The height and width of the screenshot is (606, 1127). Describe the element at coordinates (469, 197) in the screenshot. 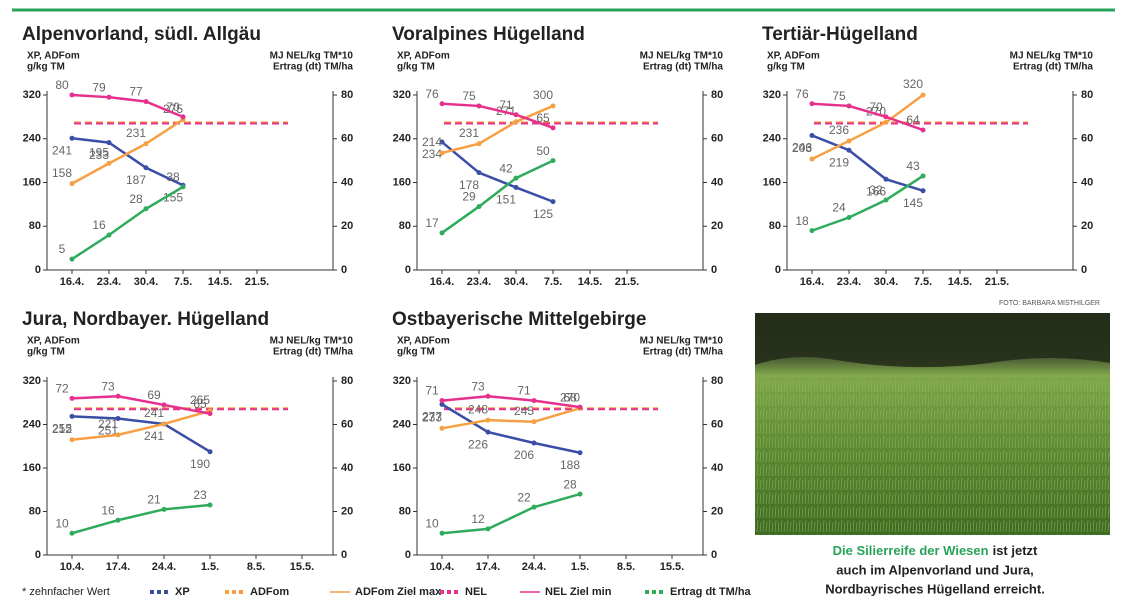

I see `data-label: 29` at that location.